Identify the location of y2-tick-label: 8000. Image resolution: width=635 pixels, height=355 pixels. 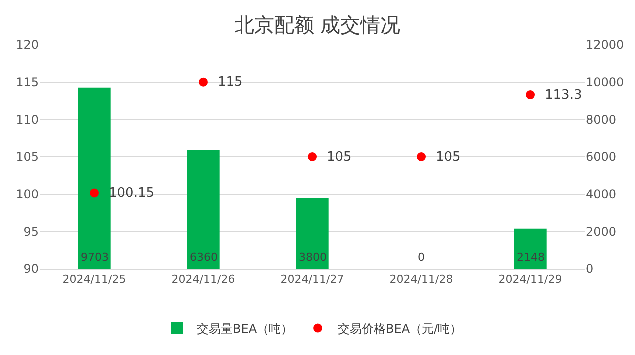
(601, 119).